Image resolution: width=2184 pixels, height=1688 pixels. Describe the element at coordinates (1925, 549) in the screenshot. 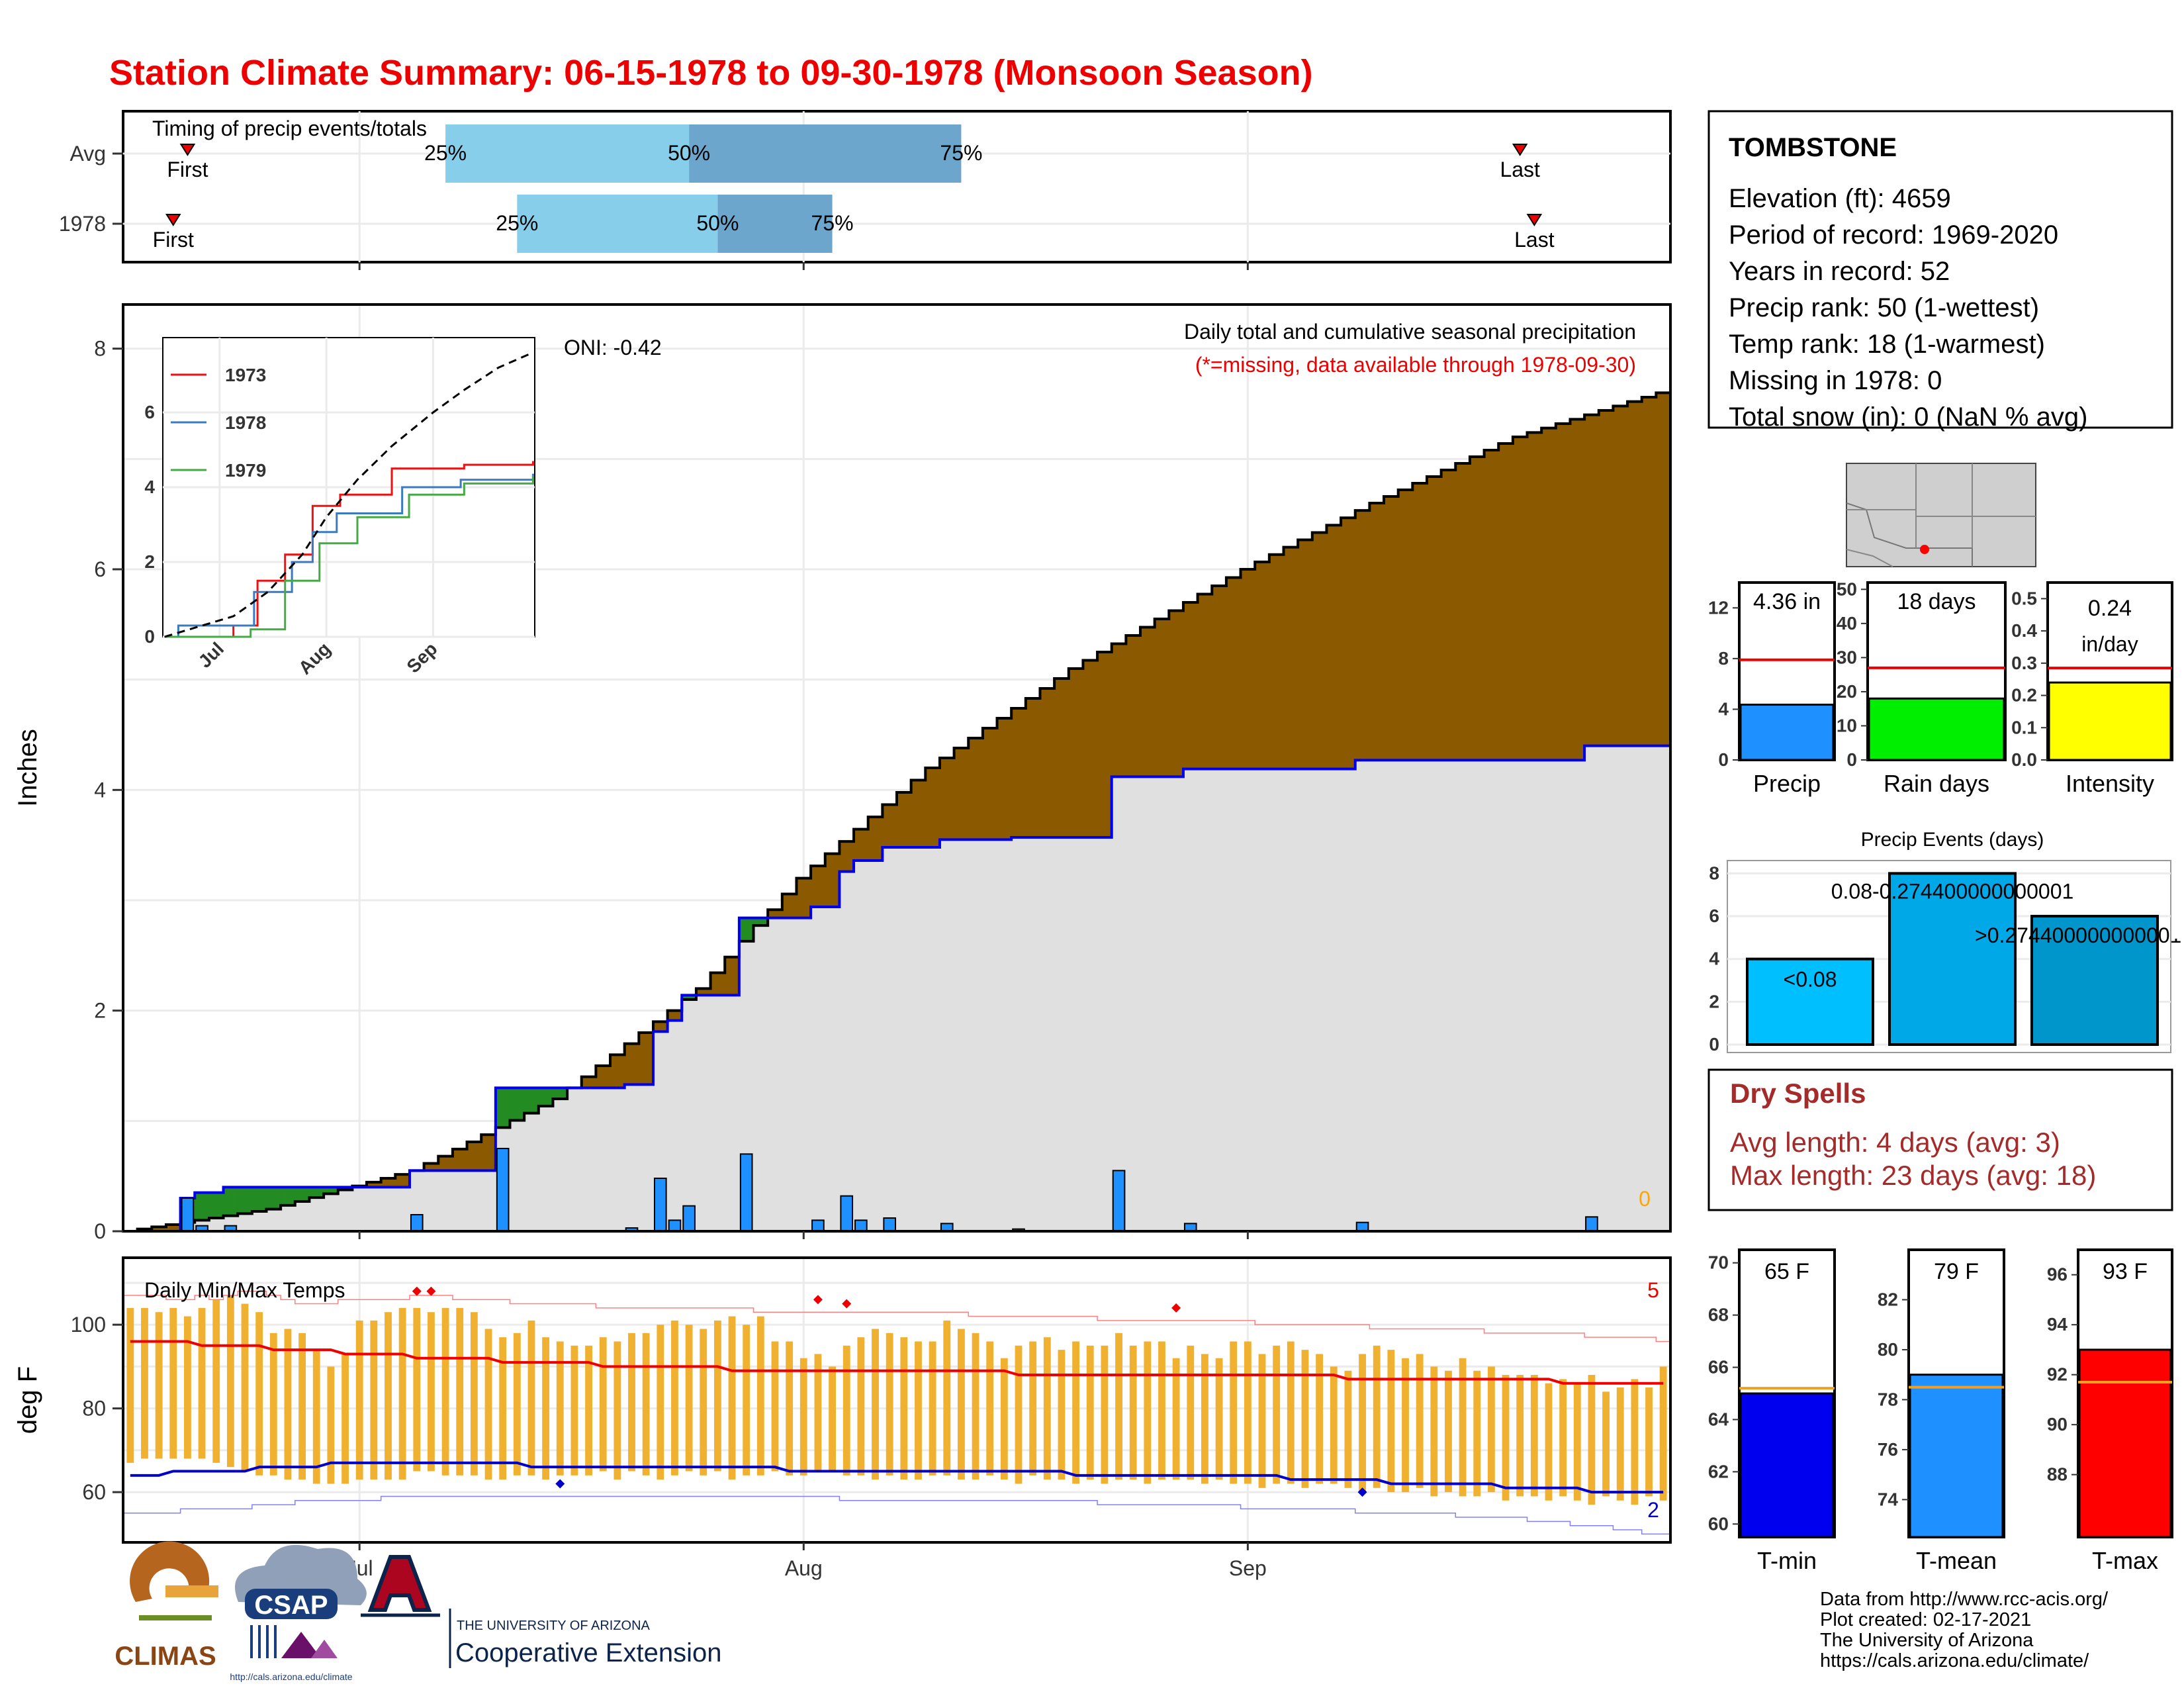

I see `station-location-marker` at that location.